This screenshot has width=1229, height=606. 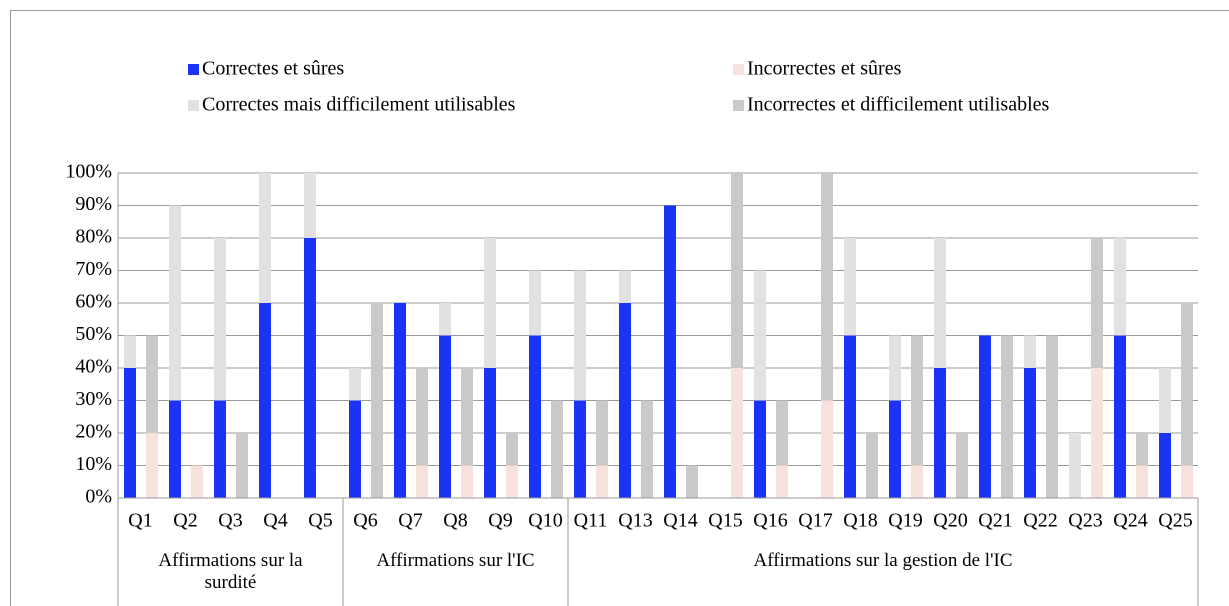 I want to click on y-tick-label: 30%, so click(x=93, y=399).